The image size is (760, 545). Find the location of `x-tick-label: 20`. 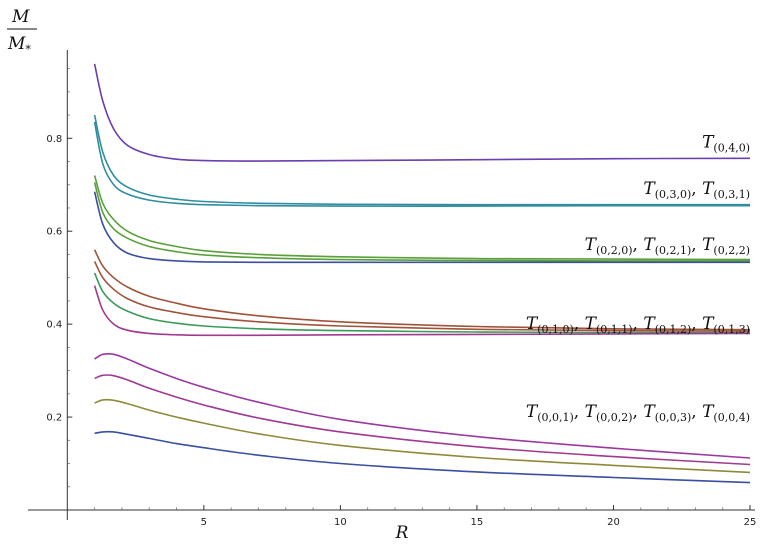

x-tick-label: 20 is located at coordinates (613, 522).